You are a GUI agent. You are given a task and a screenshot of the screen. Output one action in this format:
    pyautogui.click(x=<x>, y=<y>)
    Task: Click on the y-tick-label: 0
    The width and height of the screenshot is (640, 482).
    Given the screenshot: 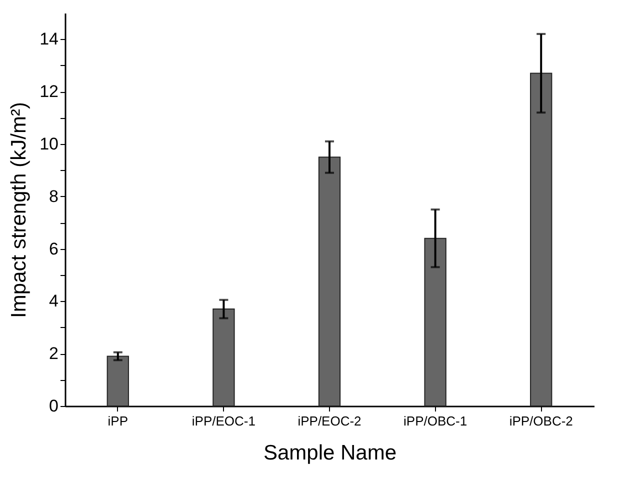 What is the action you would take?
    pyautogui.click(x=53, y=406)
    